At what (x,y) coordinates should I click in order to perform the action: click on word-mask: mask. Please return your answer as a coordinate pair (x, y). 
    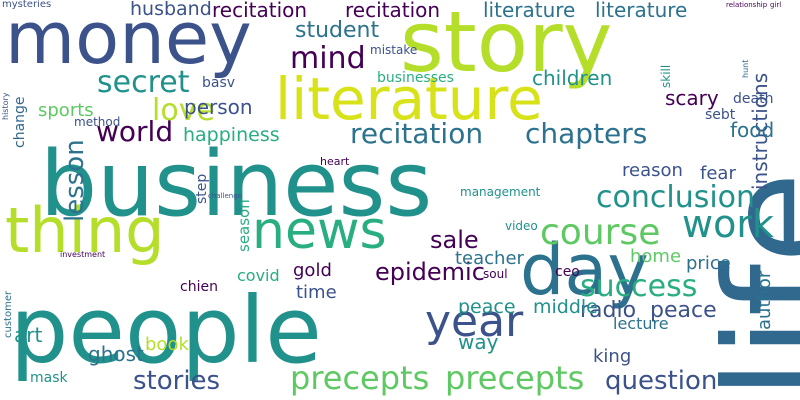
    Looking at the image, I should click on (49, 378).